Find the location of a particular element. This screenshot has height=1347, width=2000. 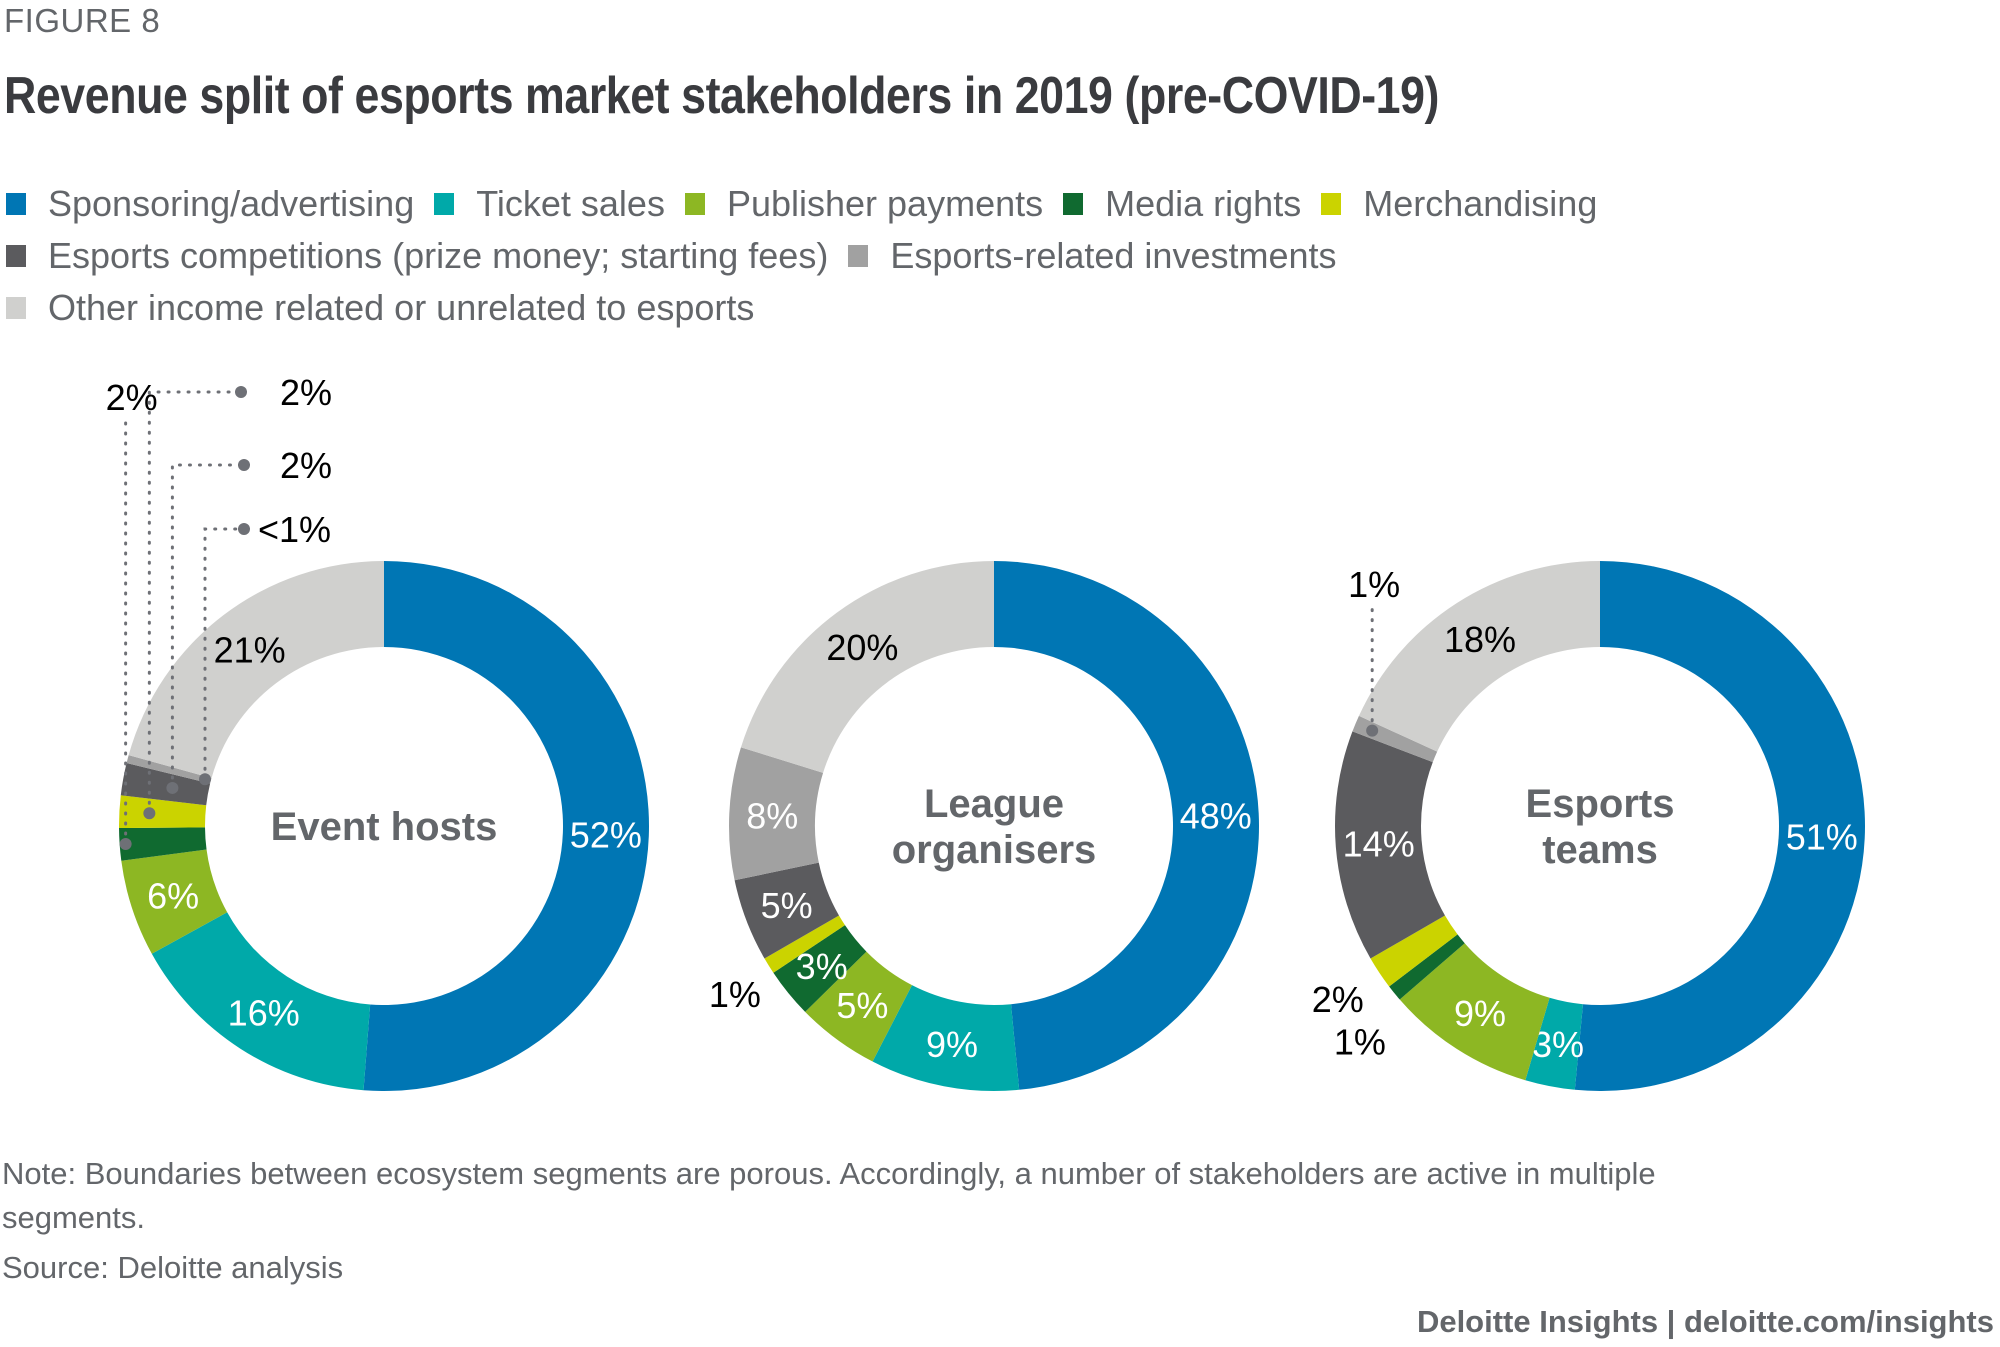

legend-item-publisher-payments: Publisher payments is located at coordinates (864, 204).